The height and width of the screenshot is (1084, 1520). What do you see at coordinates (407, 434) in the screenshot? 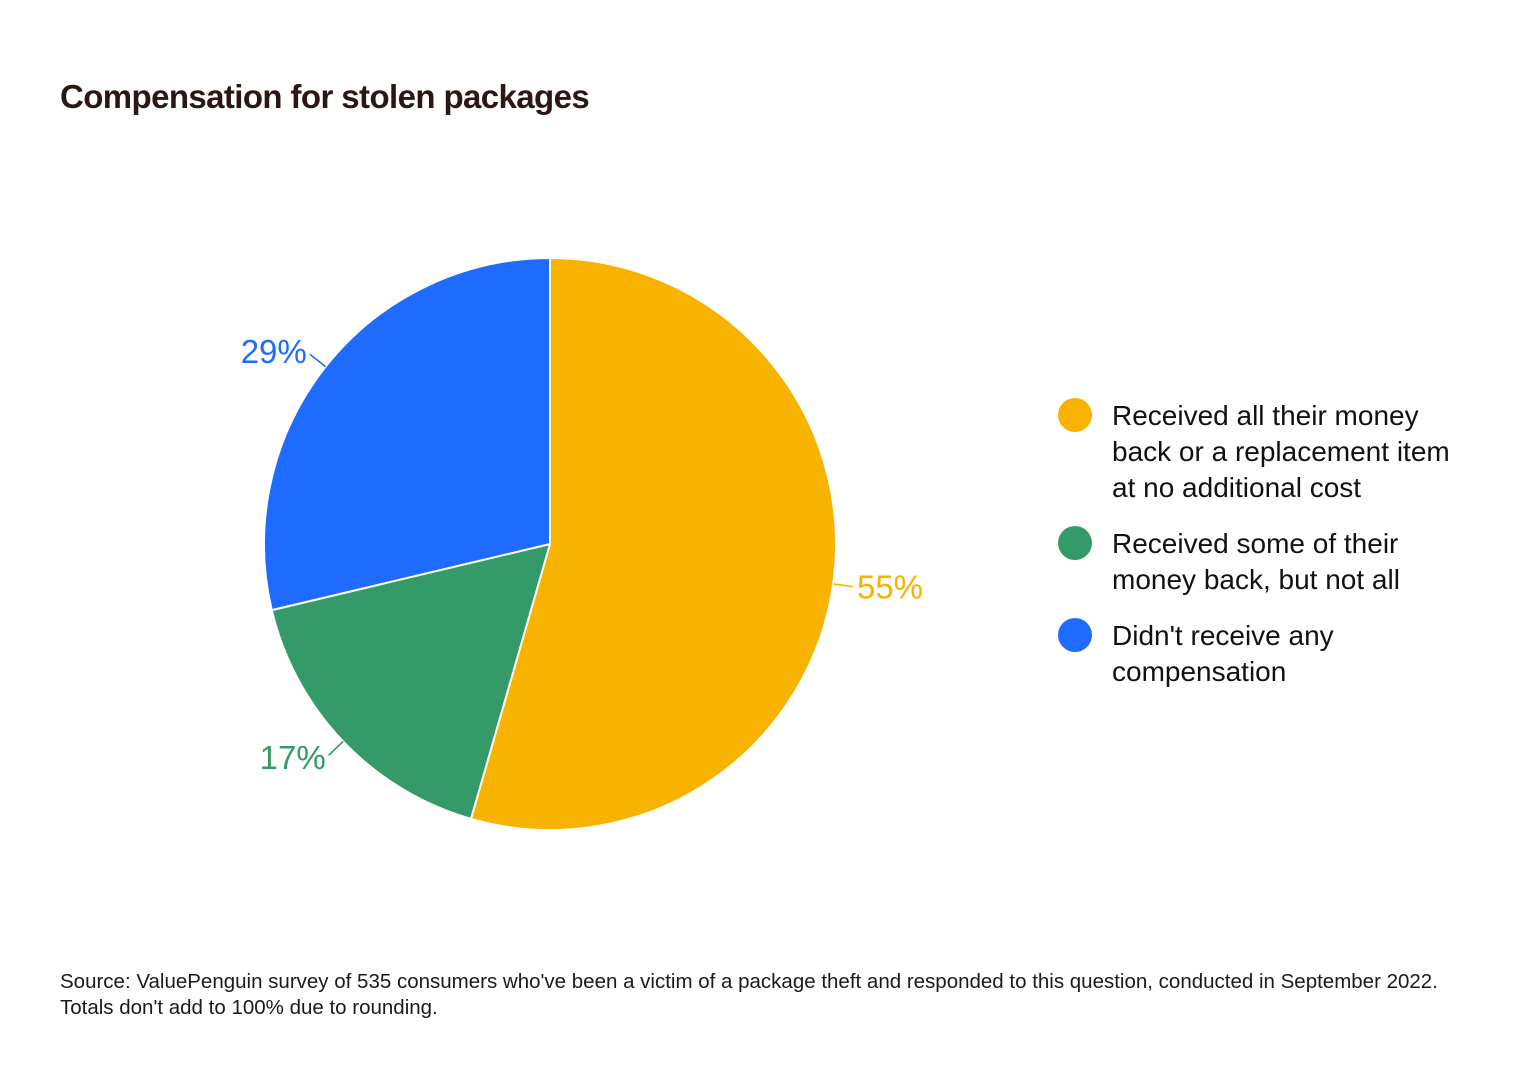
I see `pie-slice-no-compensation` at bounding box center [407, 434].